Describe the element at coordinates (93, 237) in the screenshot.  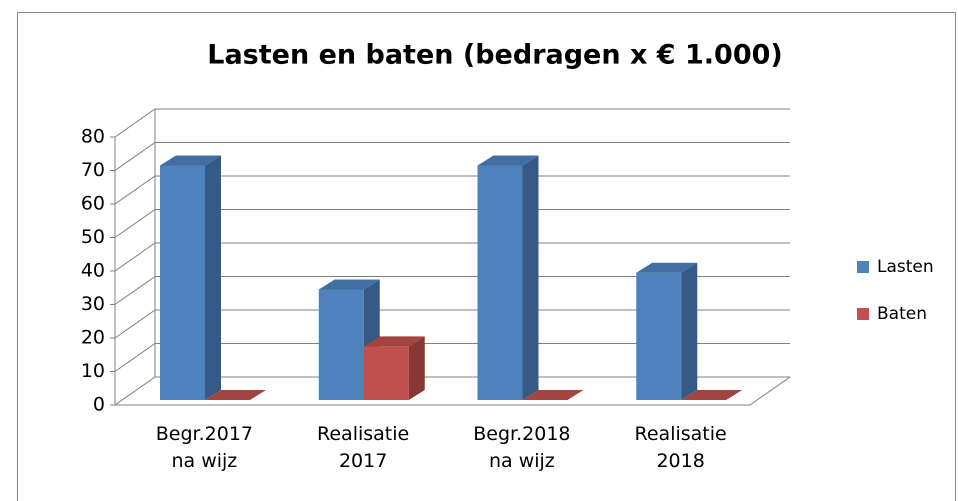
I see `y-tick-label: 50` at that location.